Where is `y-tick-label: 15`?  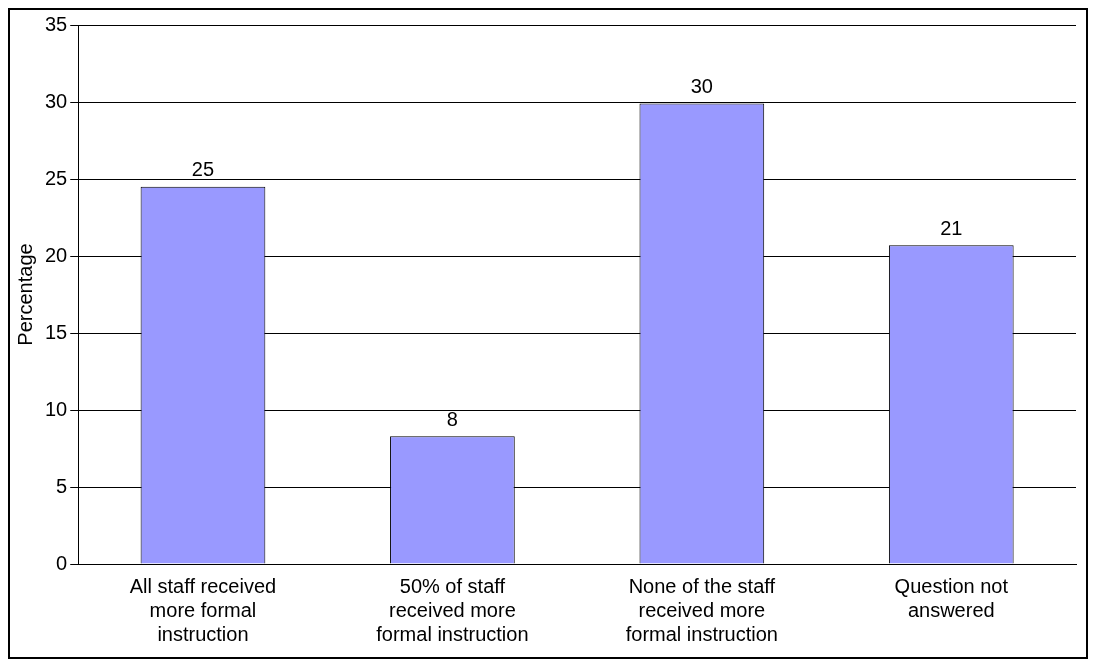 y-tick-label: 15 is located at coordinates (56, 331).